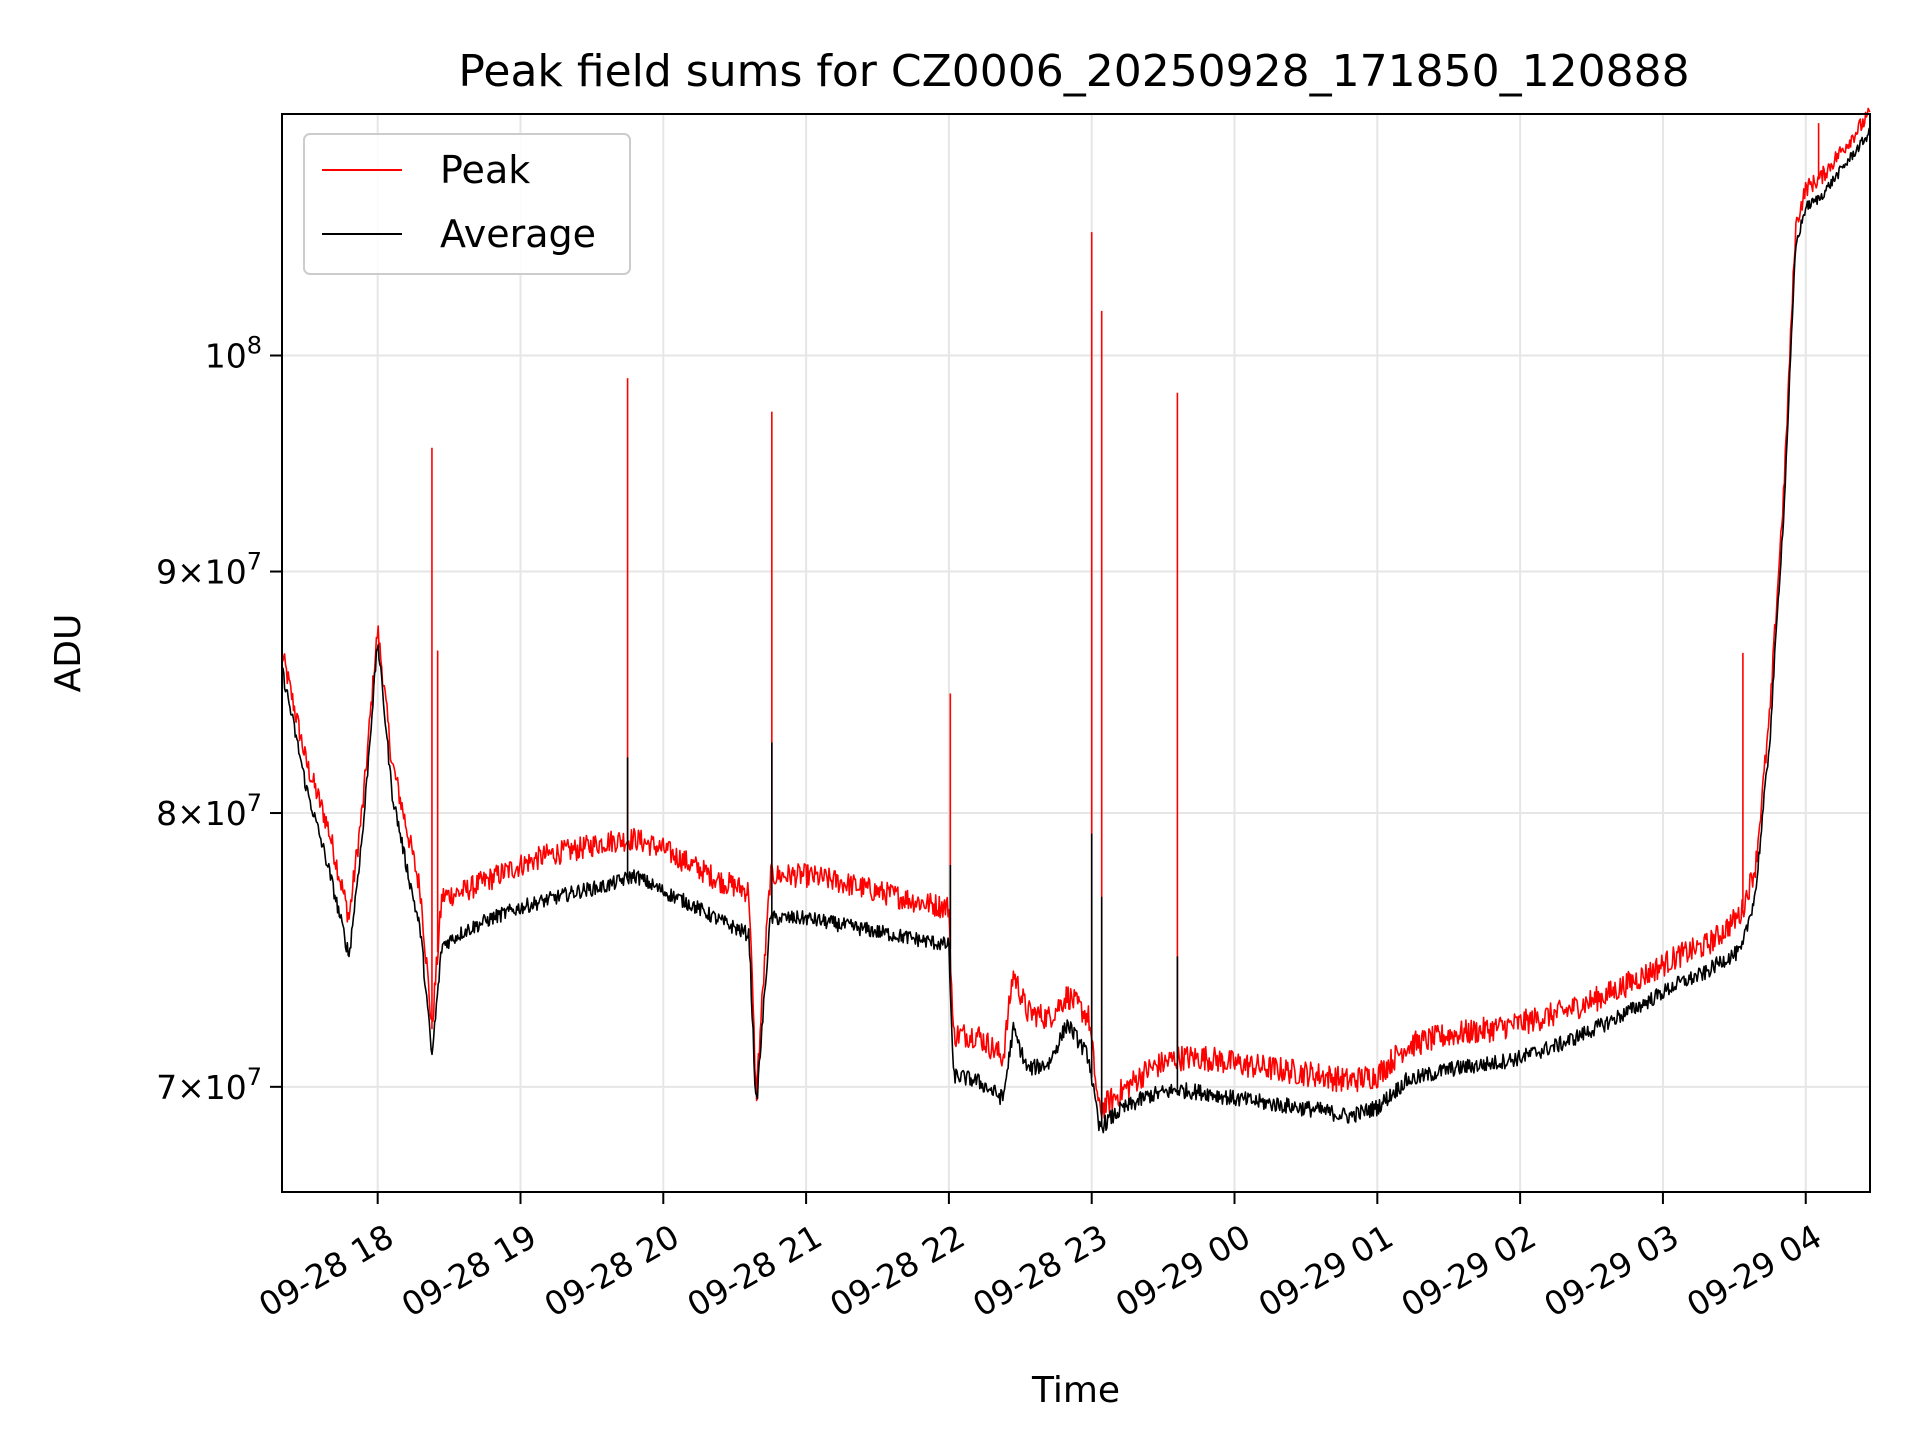 The image size is (1920, 1440). Describe the element at coordinates (226, 356) in the screenshot. I see `y-tick-base: 10` at that location.